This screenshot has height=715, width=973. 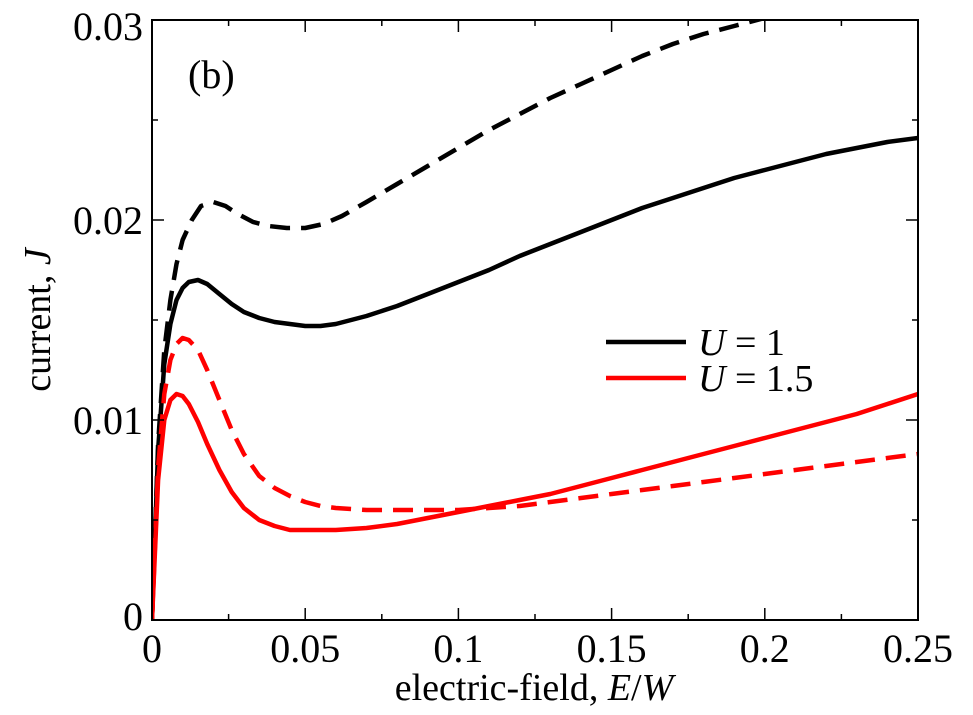 I want to click on legend-value-u15: = 1.5, so click(x=769, y=379).